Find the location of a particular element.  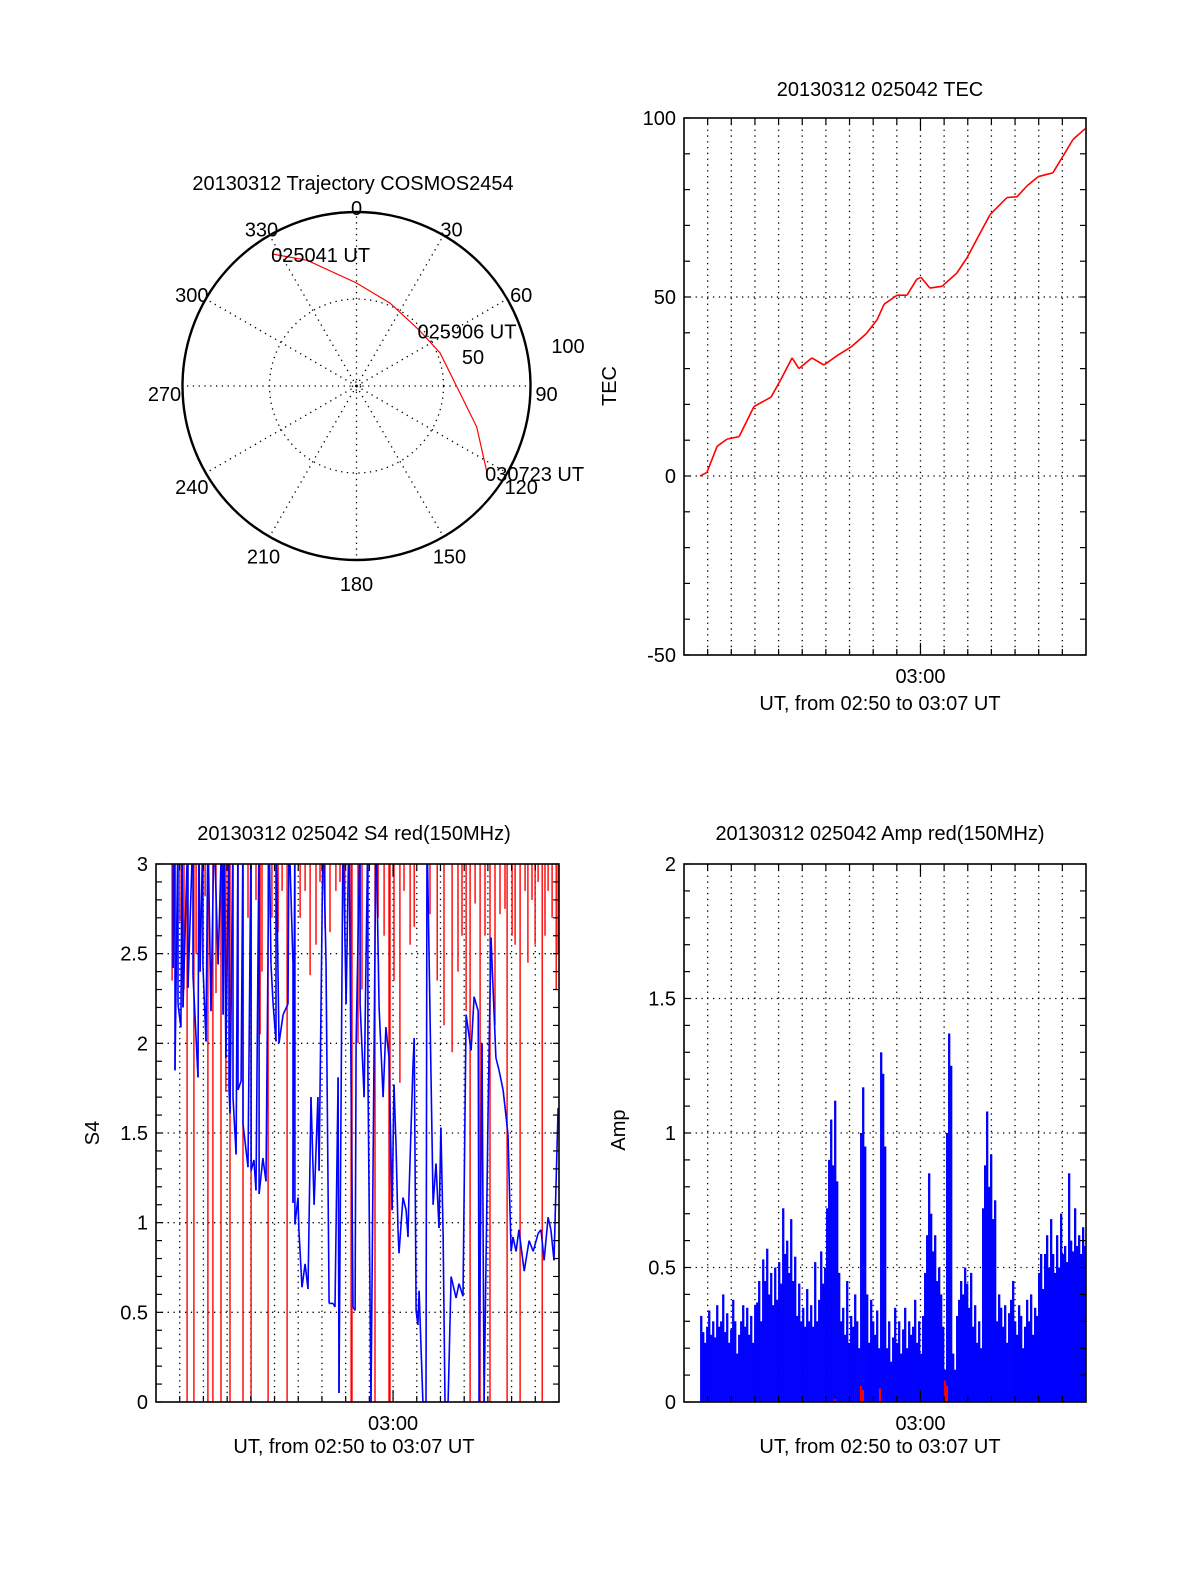

tec-xlabel: UT, from 02:50 to 03:07 UT is located at coordinates (879, 704).